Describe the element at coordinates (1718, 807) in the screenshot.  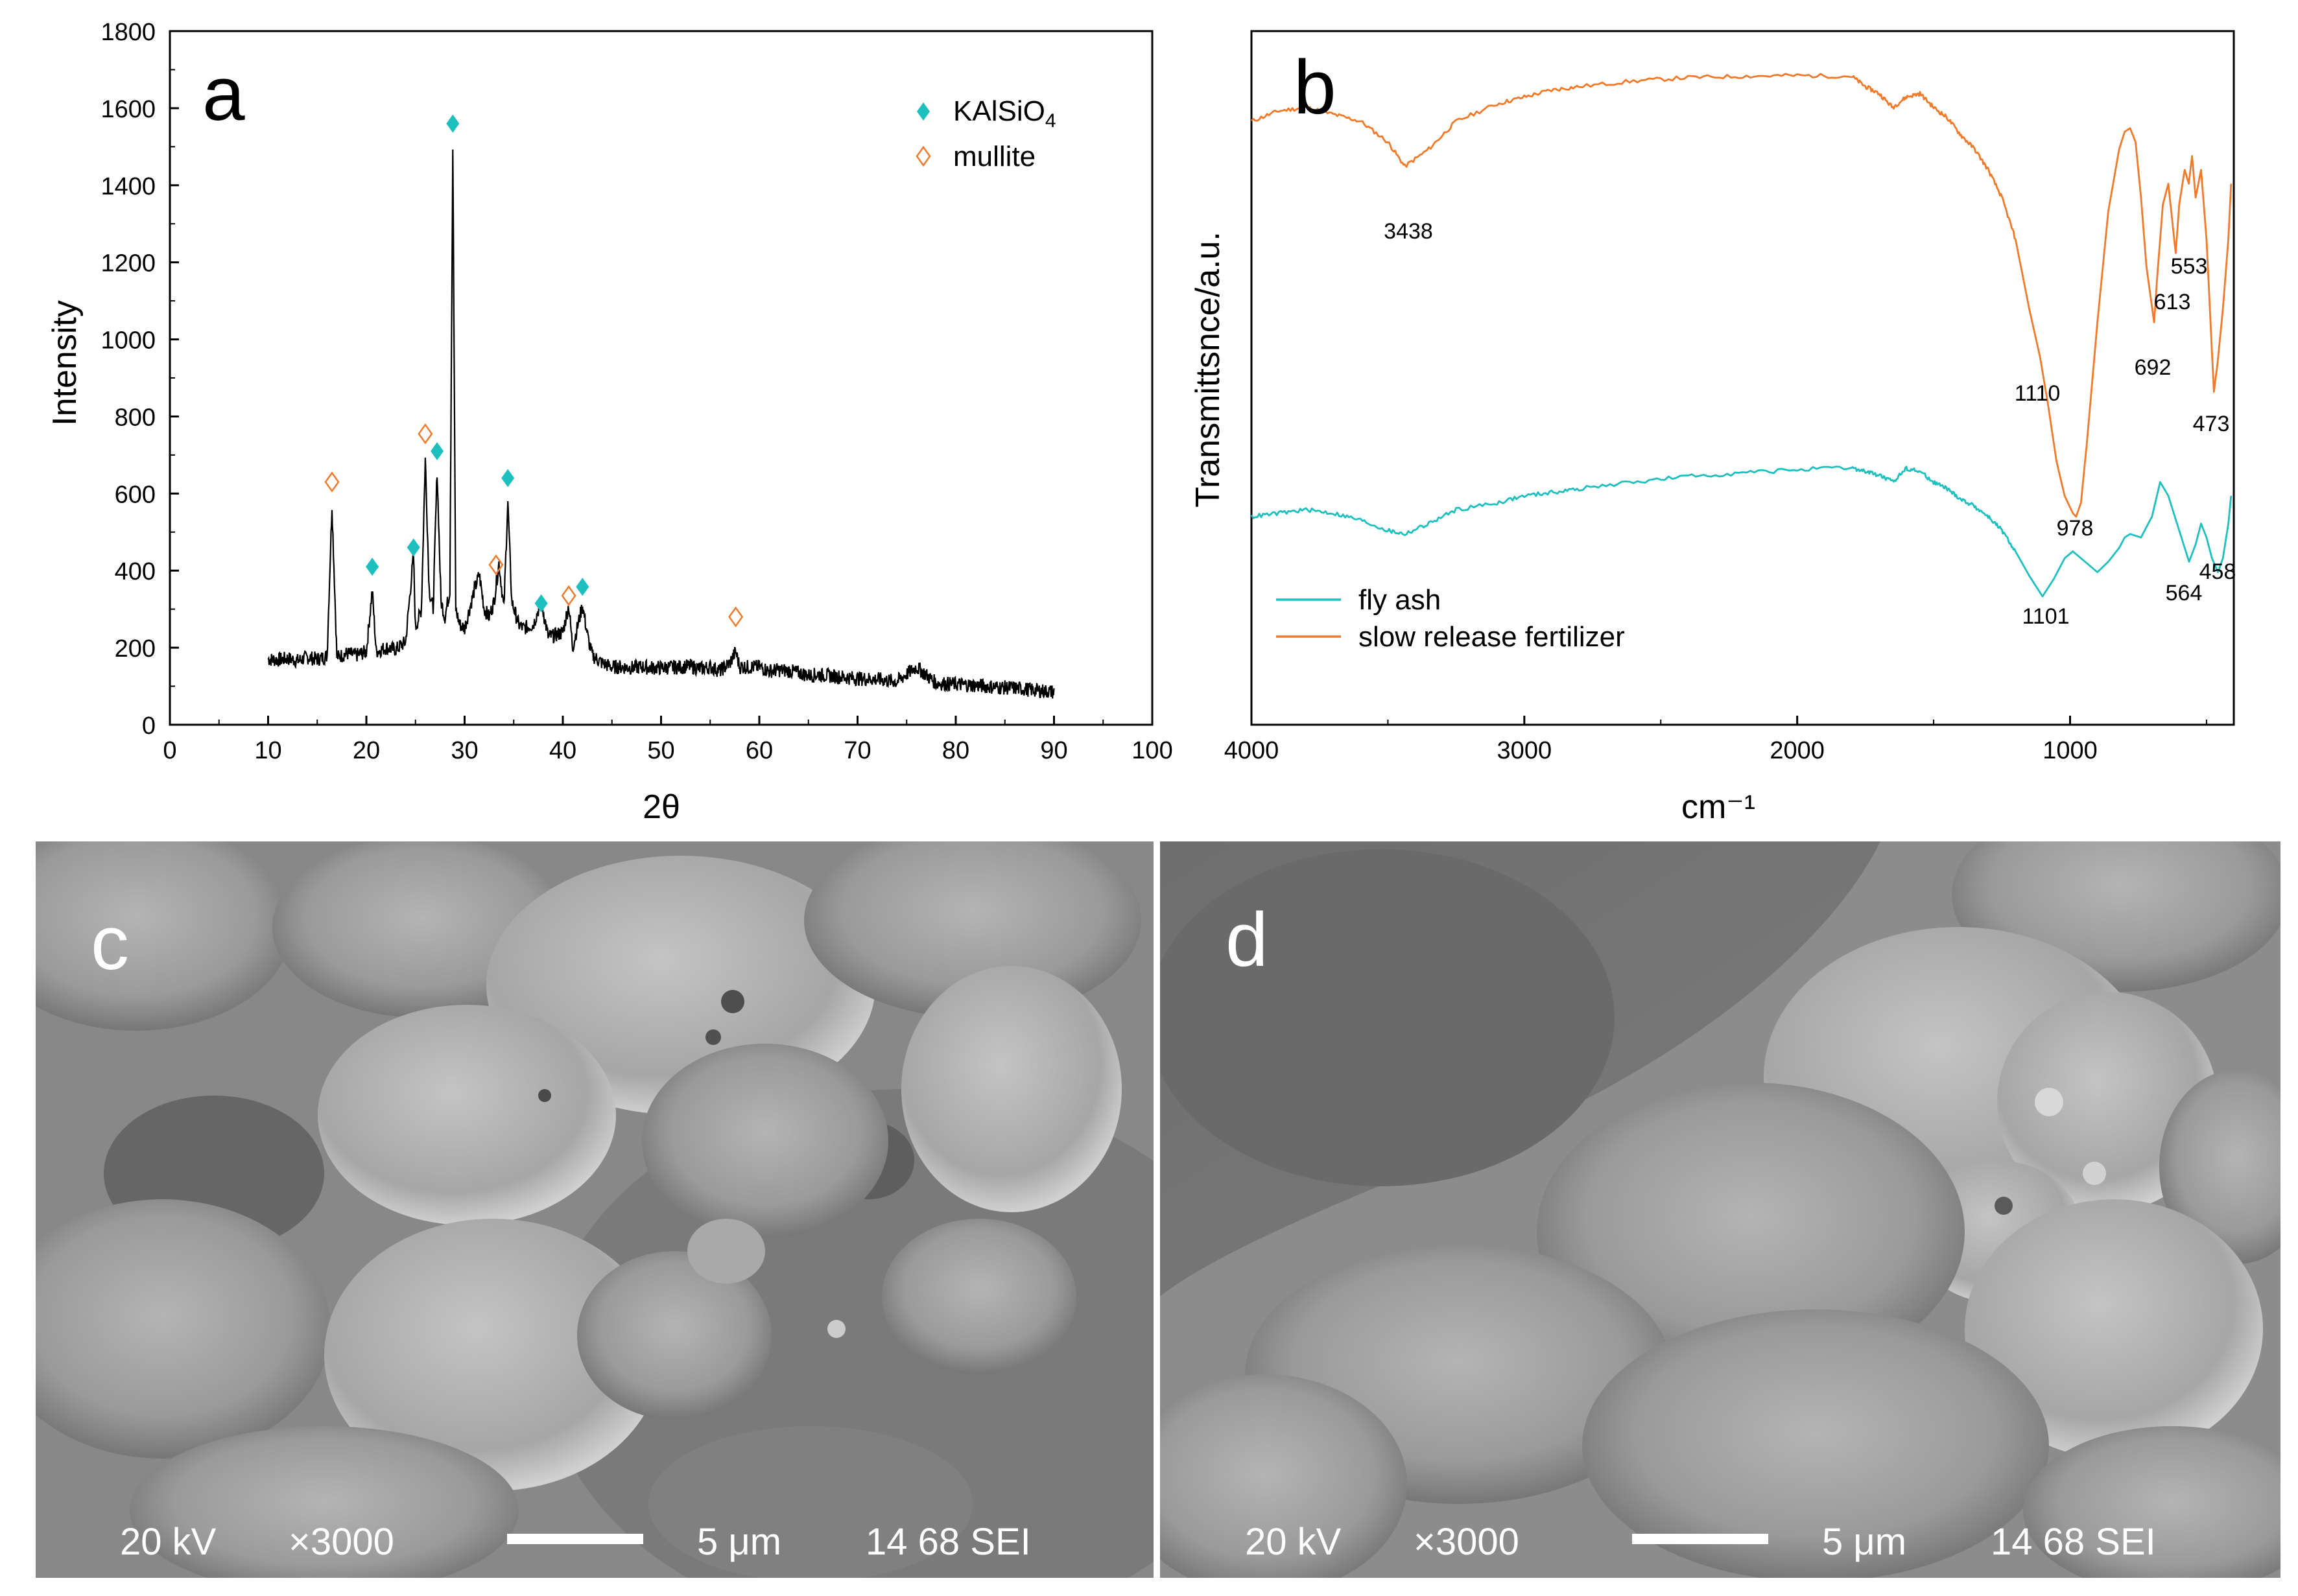
I see `ftir-x-axis-label: cm⁻¹` at that location.